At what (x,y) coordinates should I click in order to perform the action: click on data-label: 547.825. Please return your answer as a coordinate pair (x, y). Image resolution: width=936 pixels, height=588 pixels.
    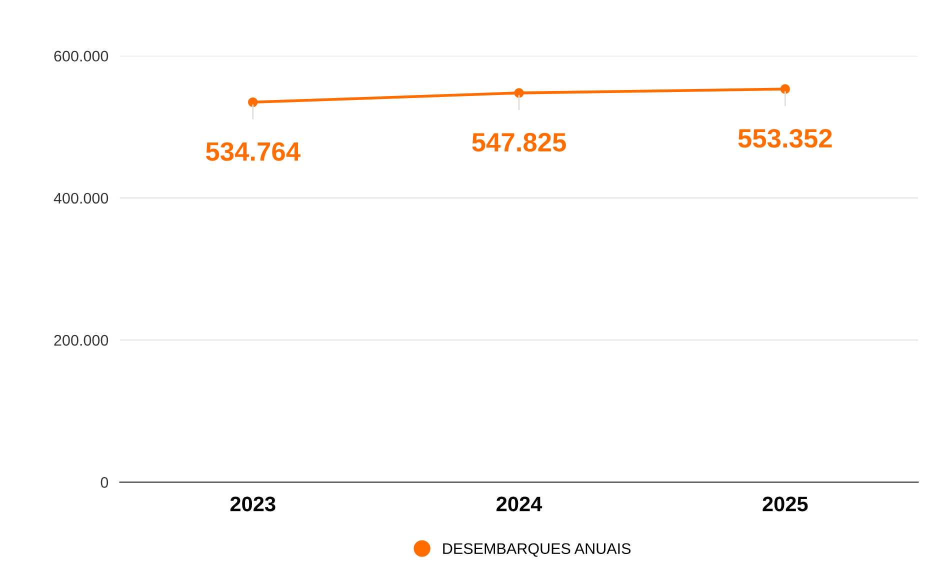
    Looking at the image, I should click on (519, 142).